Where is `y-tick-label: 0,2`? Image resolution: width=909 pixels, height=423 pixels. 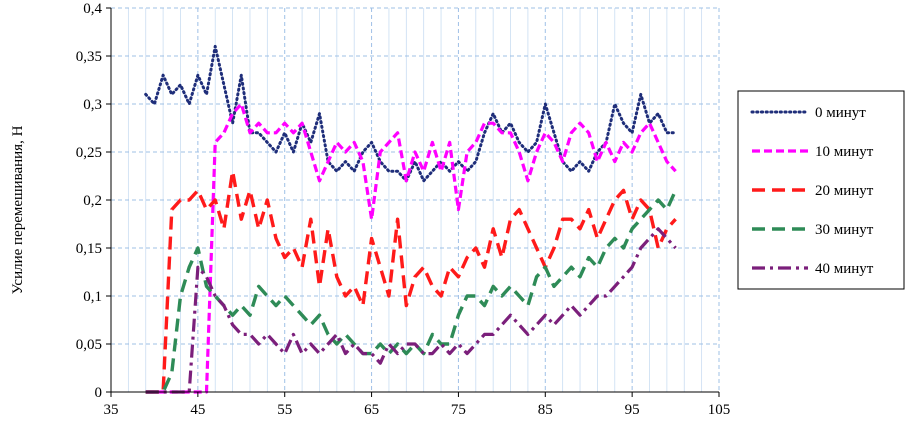
y-tick-label: 0,2 is located at coordinates (92, 201).